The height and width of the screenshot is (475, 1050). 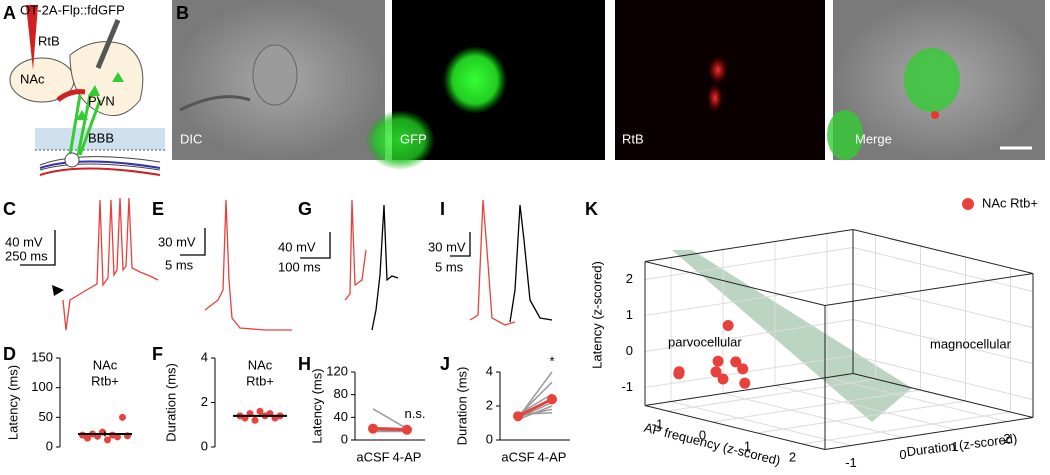 What do you see at coordinates (372, 456) in the screenshot?
I see `x-tick-label: aCSF` at bounding box center [372, 456].